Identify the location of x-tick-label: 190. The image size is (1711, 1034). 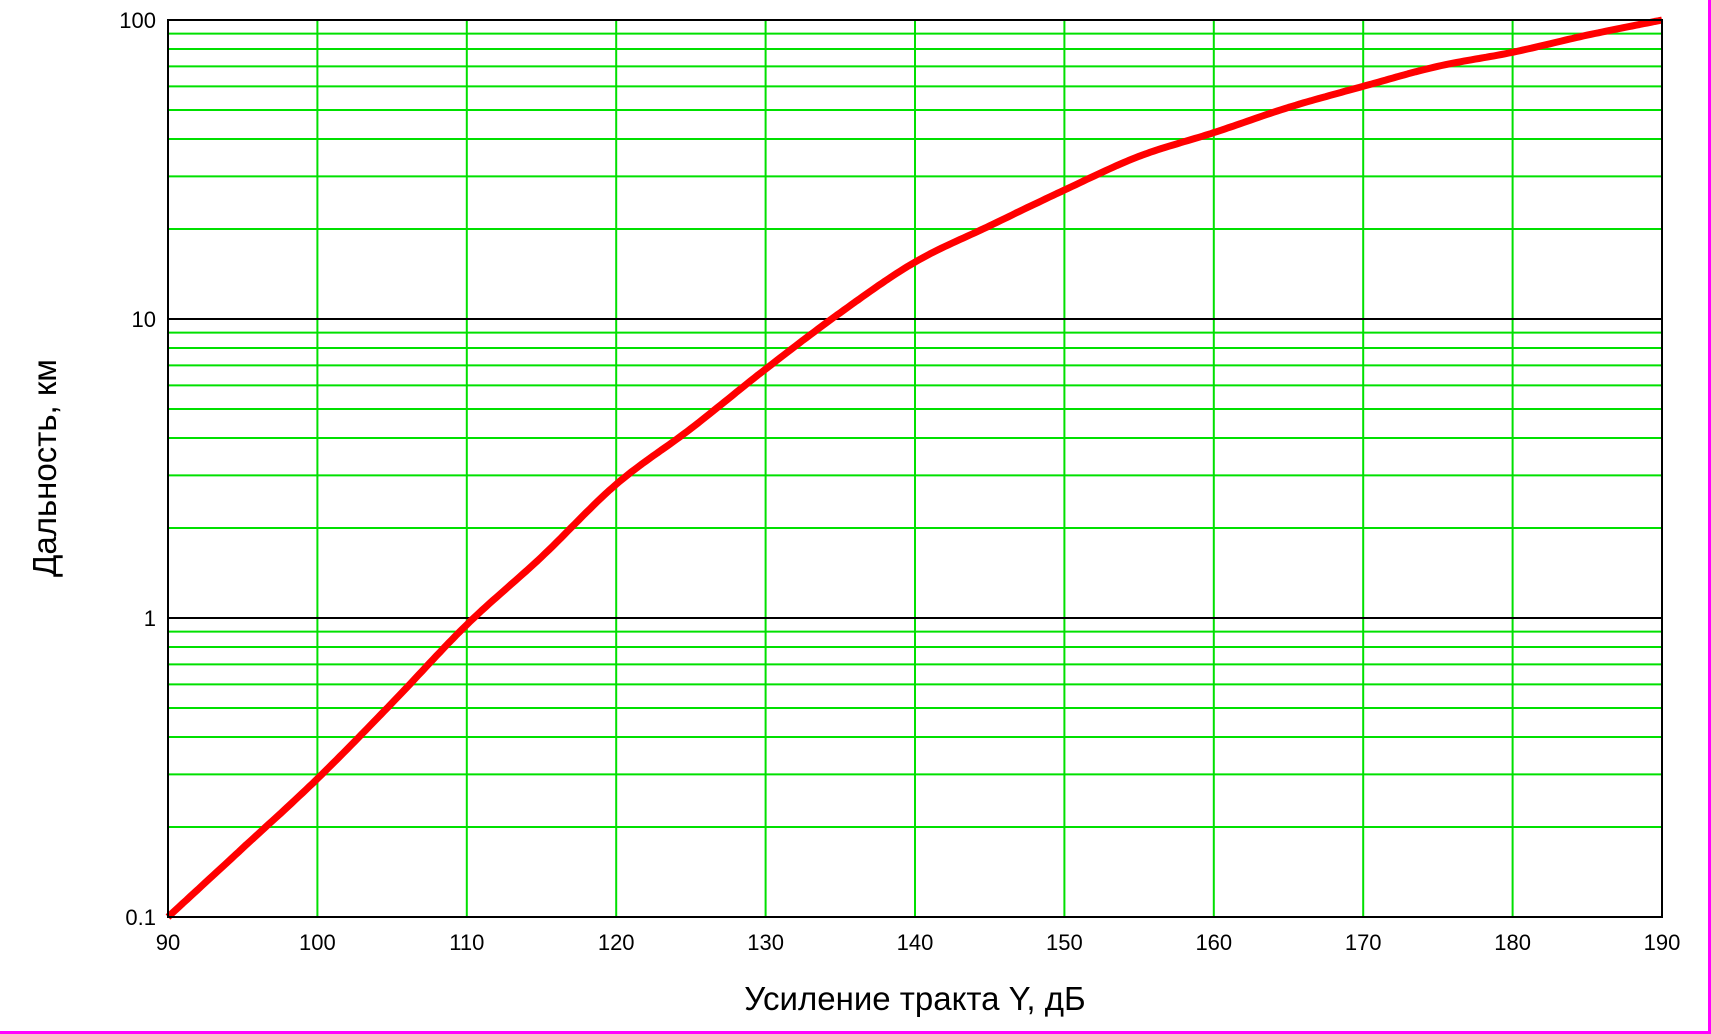
(1662, 942).